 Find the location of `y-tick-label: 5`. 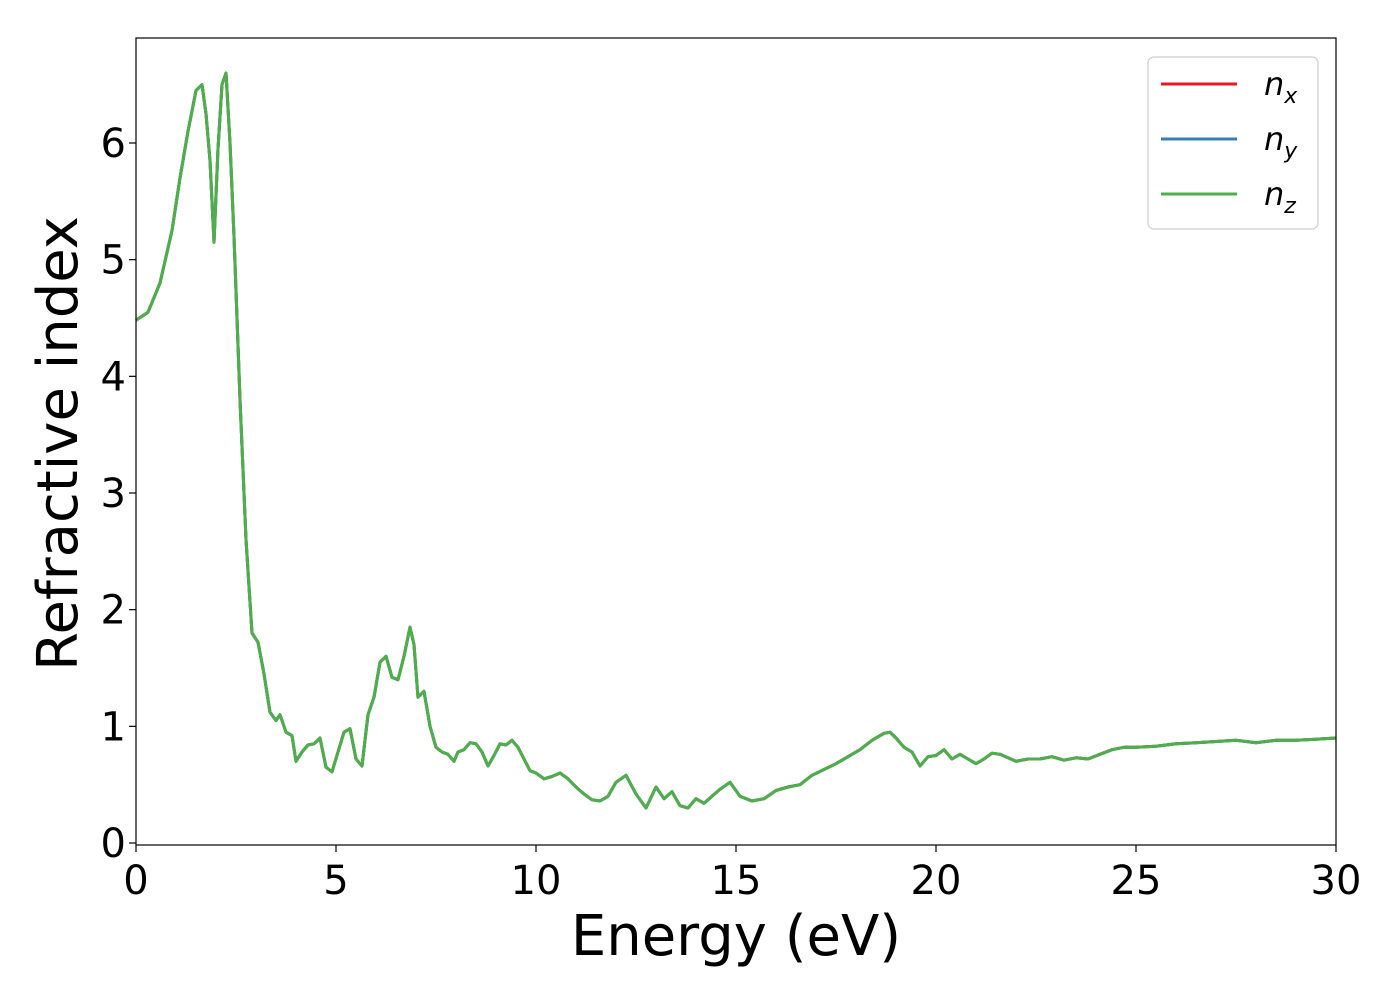

y-tick-label: 5 is located at coordinates (113, 261).